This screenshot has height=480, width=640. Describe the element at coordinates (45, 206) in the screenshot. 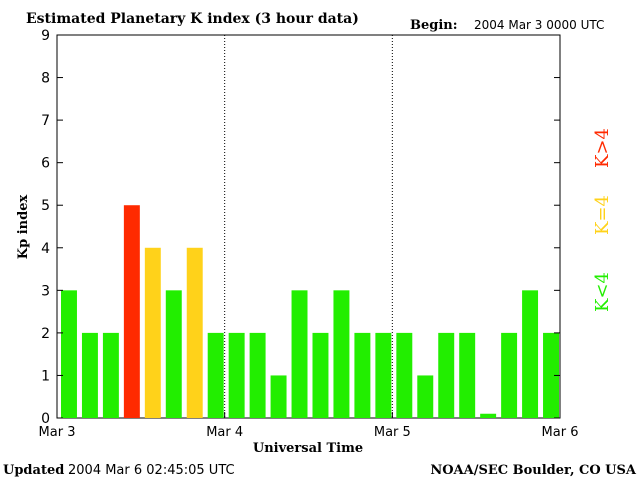

I see `y-tick-label: 5` at that location.